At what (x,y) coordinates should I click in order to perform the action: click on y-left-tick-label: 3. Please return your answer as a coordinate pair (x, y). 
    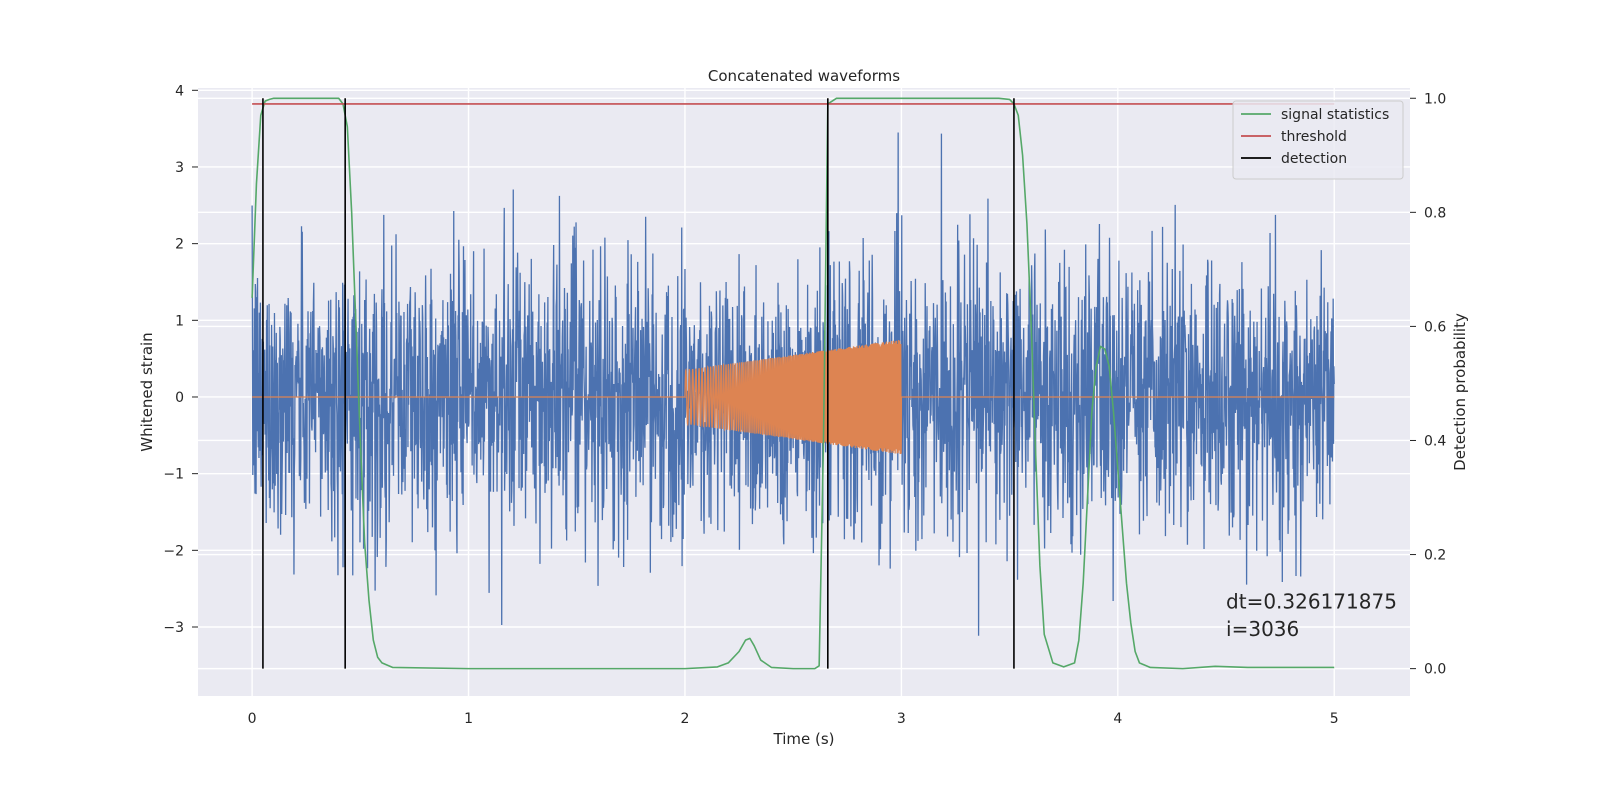
    Looking at the image, I should click on (179, 168).